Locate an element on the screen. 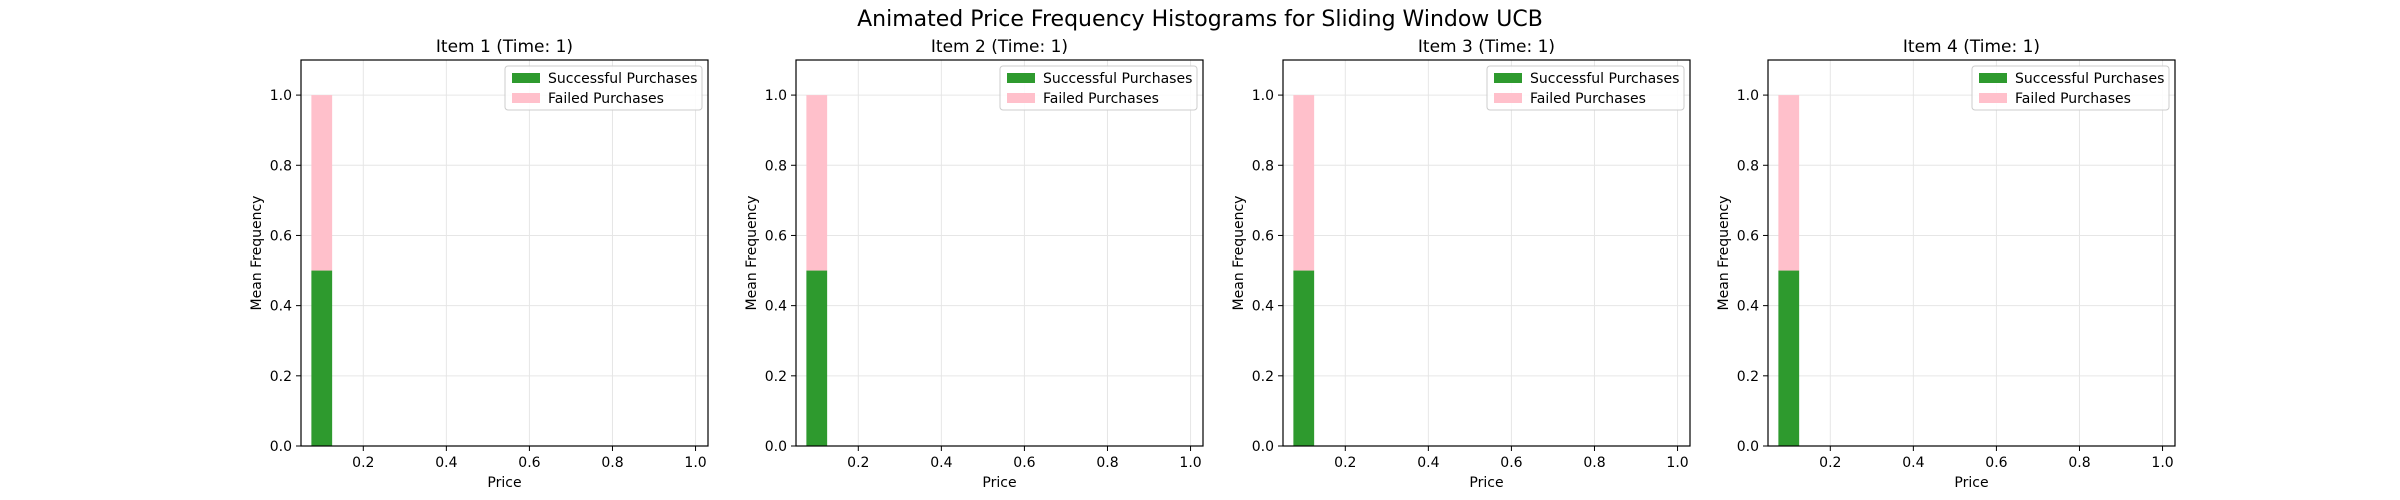 This screenshot has width=2400, height=500. subplot-title: Item 3 (Time: 1) is located at coordinates (1486, 47).